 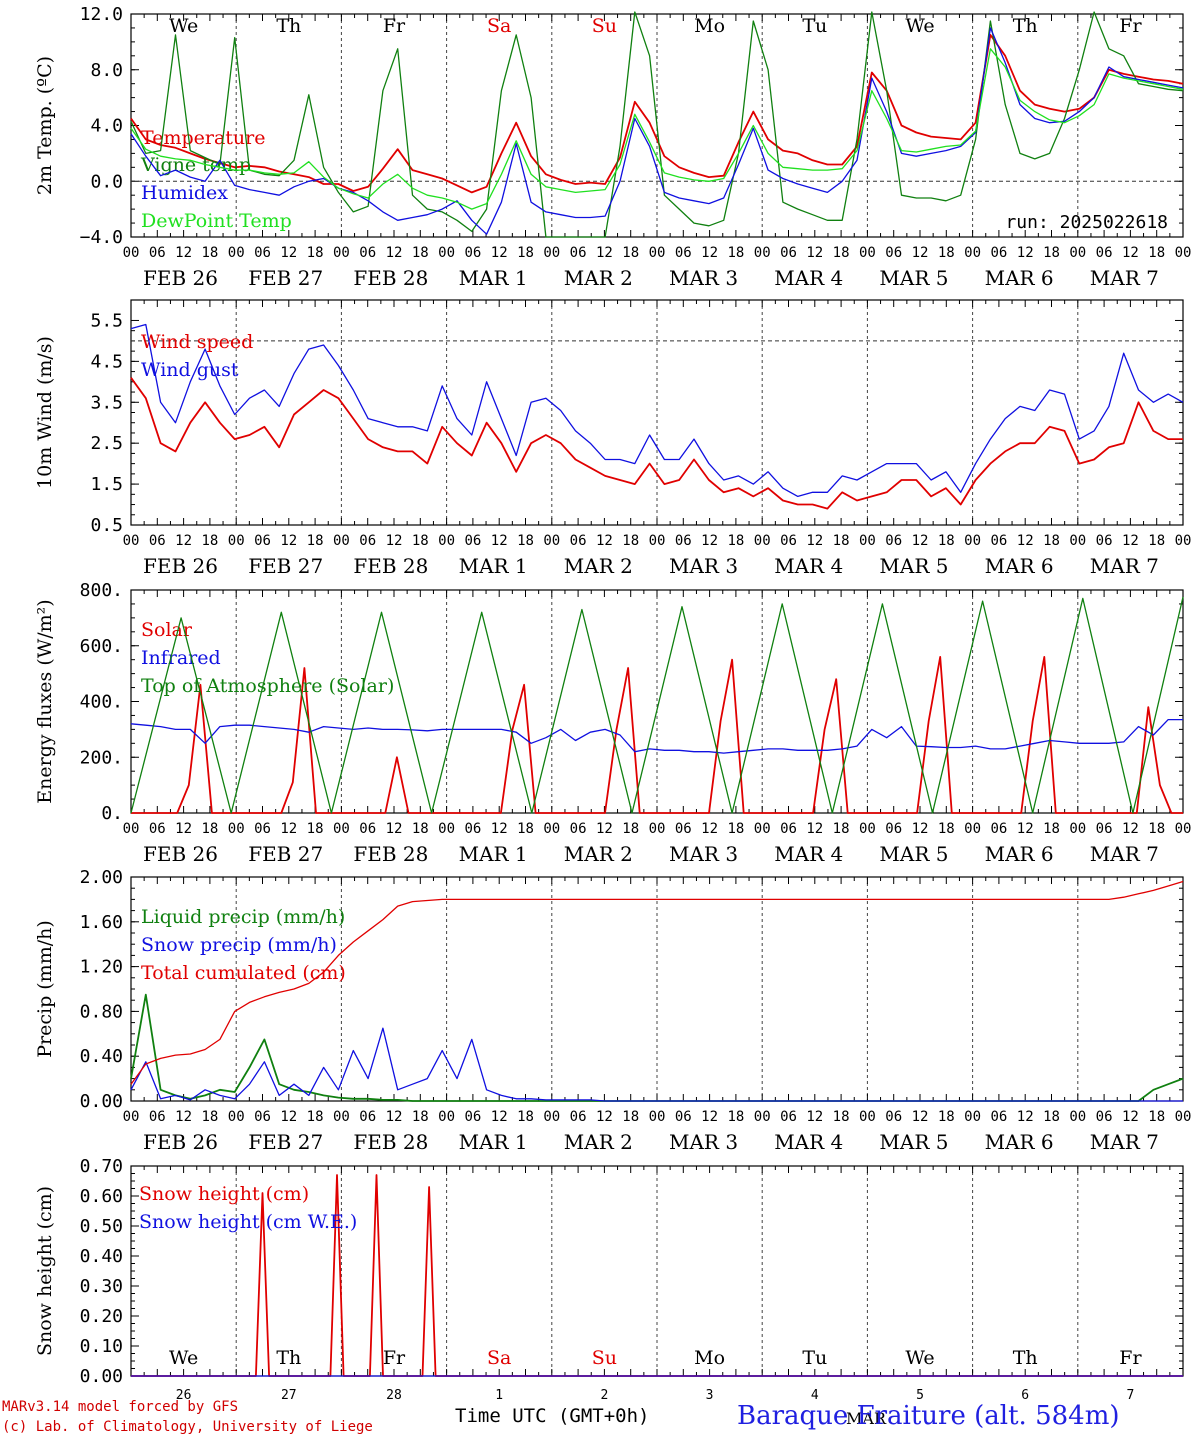 What do you see at coordinates (184, 193) in the screenshot?
I see `legend-entry: Humidex` at bounding box center [184, 193].